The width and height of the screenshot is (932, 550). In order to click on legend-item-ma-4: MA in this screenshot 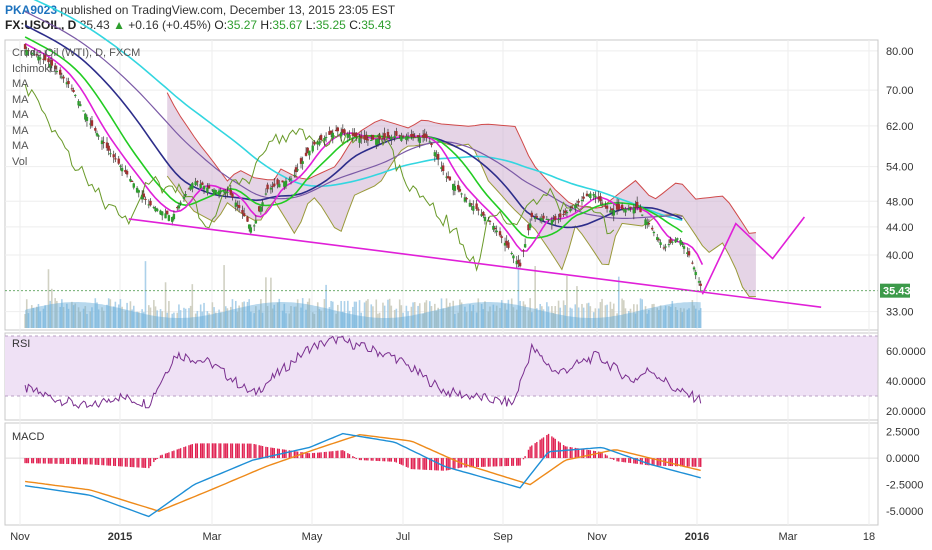, I will do `click(20, 130)`.